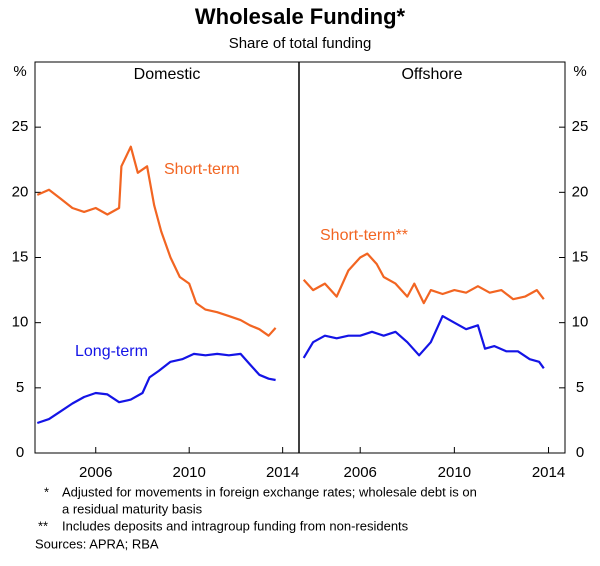  What do you see at coordinates (202, 169) in the screenshot?
I see `series-label: Short-term` at bounding box center [202, 169].